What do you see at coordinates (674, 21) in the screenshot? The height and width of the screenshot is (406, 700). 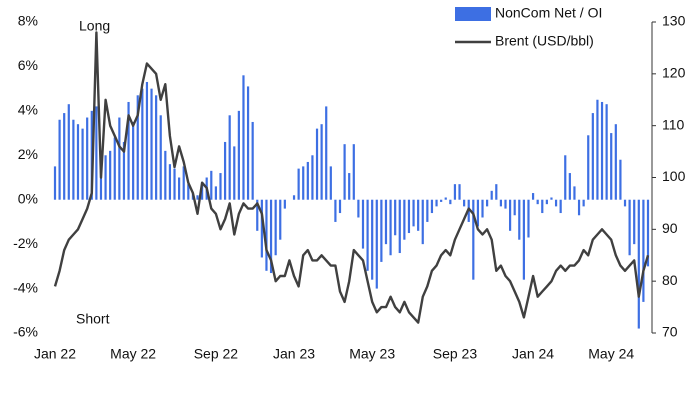 I see `y2-tick-label: 130` at bounding box center [674, 21].